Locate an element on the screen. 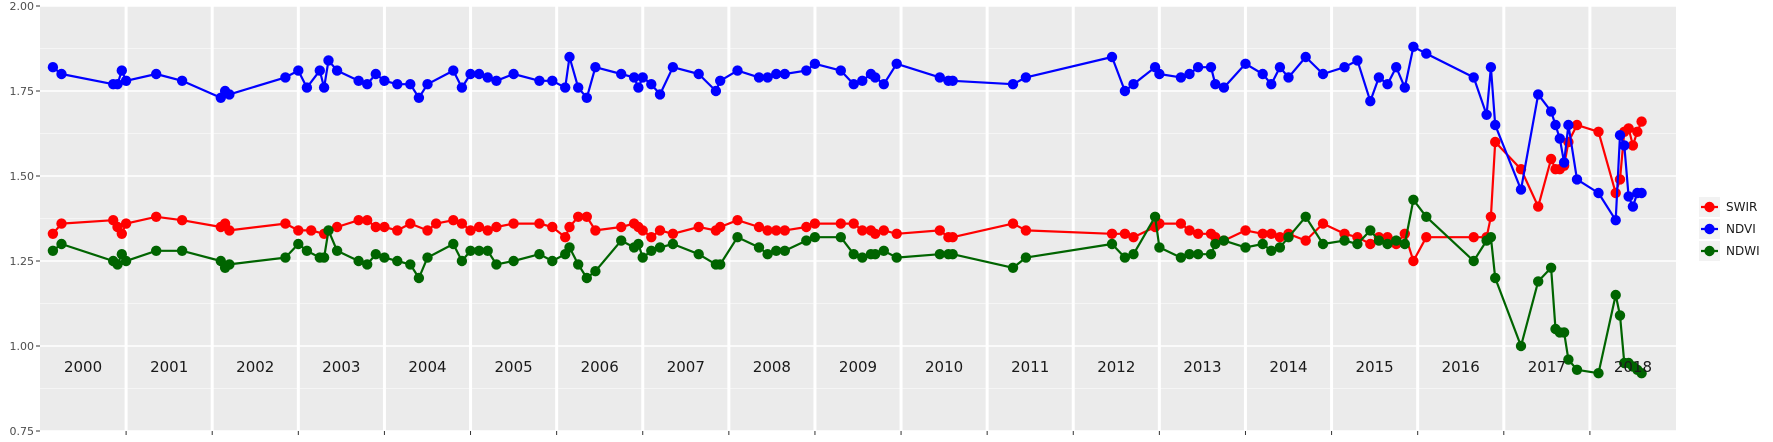 The width and height of the screenshot is (1773, 442). year-label: 2009 is located at coordinates (858, 367).